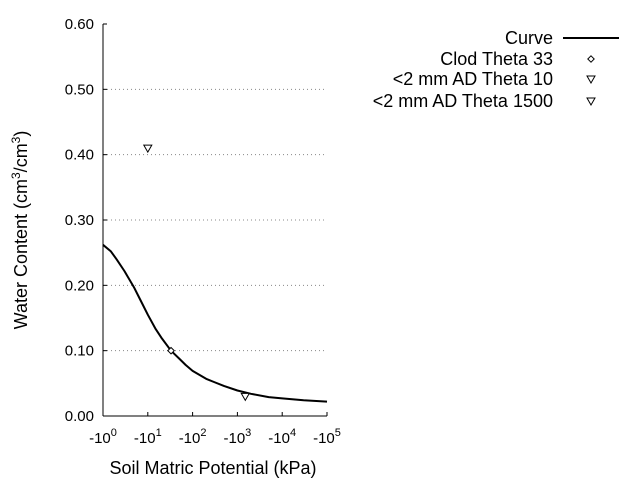 The width and height of the screenshot is (640, 480). Describe the element at coordinates (215, 323) in the screenshot. I see `curve-line` at that location.